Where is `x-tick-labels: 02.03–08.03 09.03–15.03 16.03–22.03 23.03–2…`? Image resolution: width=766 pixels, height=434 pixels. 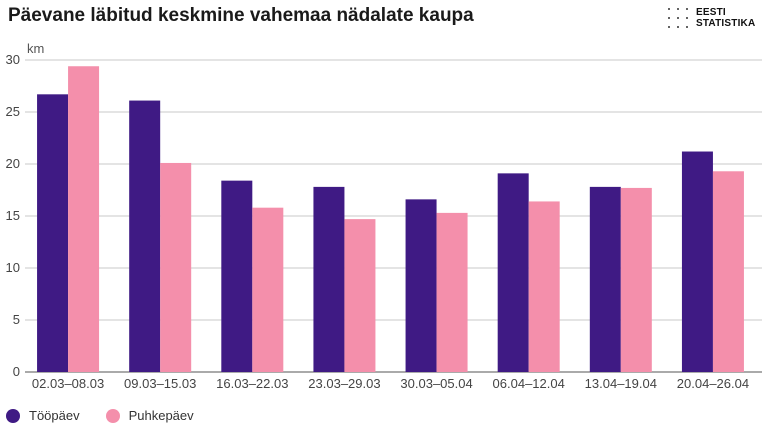 x-tick-labels: 02.03–08.03 09.03–15.03 16.03–22.03 23.03–2… is located at coordinates (390, 383).